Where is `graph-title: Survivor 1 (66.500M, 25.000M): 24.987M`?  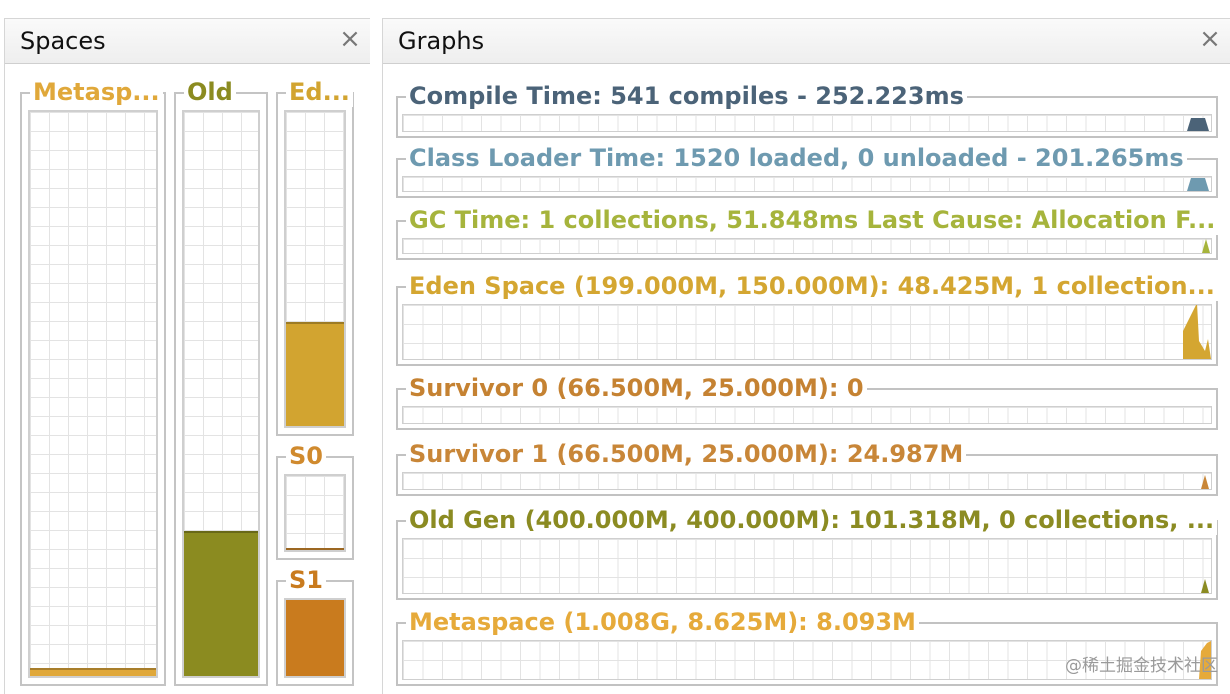
graph-title: Survivor 1 (66.500M, 25.000M): 24.987M is located at coordinates (686, 454).